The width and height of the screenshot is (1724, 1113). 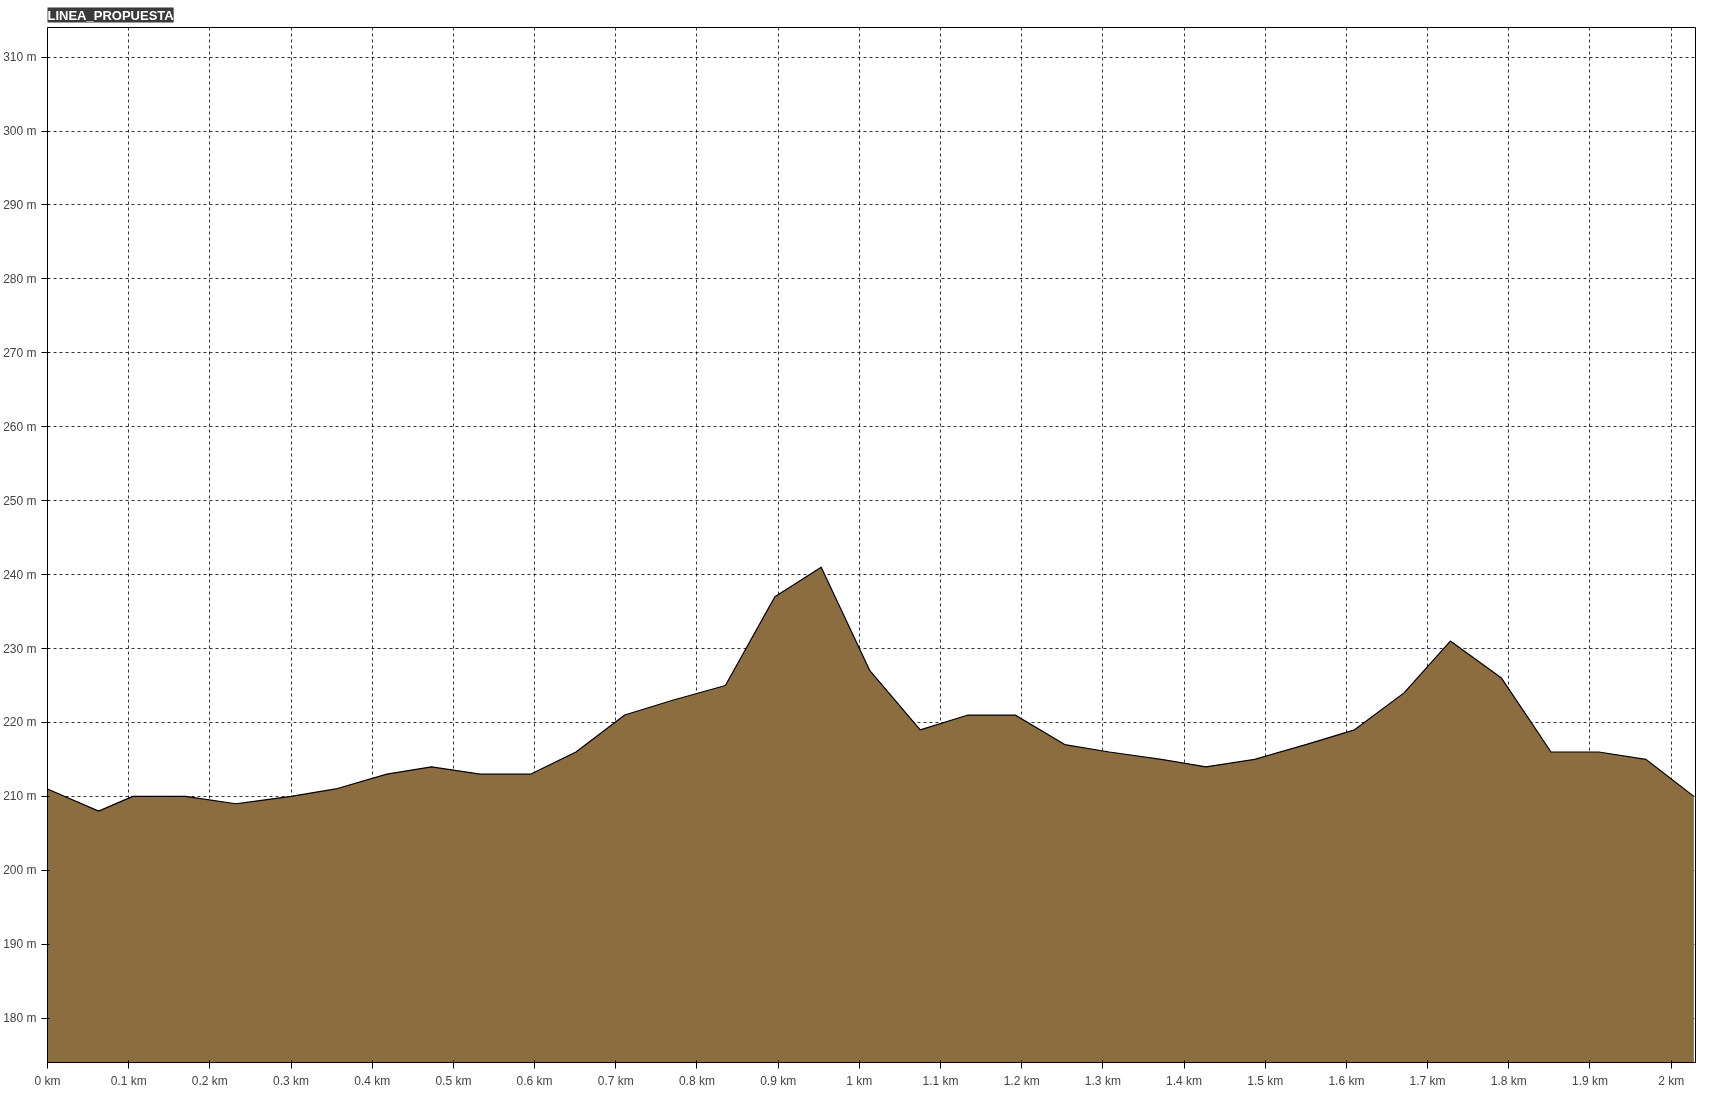 What do you see at coordinates (20, 1018) in the screenshot?
I see `y-tick-label: 180 m` at bounding box center [20, 1018].